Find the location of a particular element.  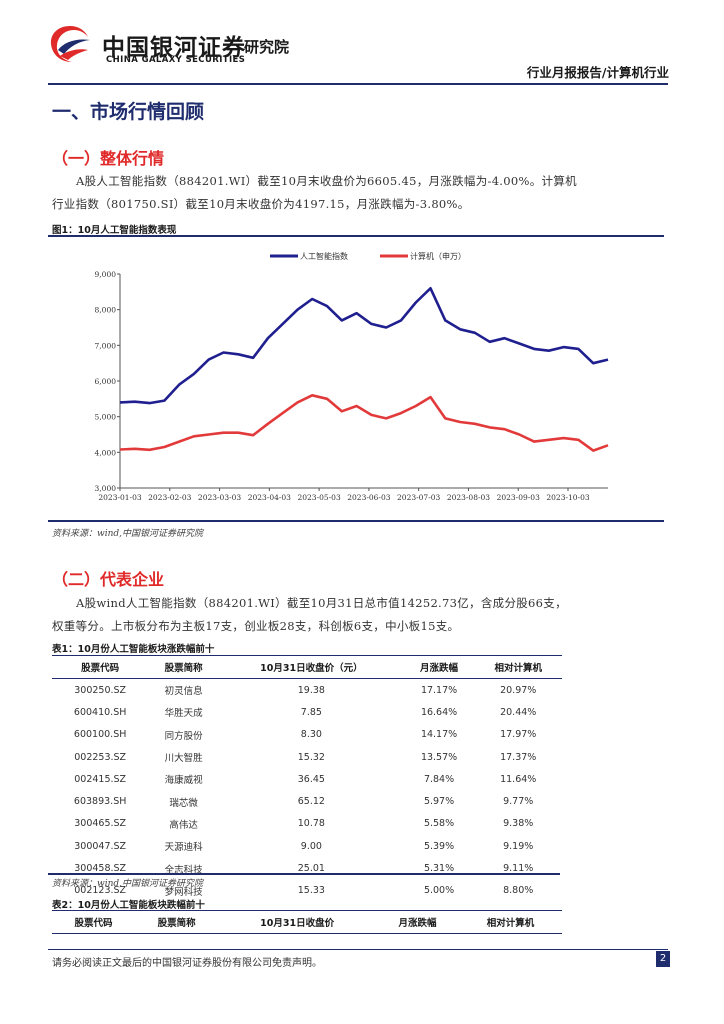

table-row: 300047.SZ 天源迪科 9.00 5.39% 9.19% is located at coordinates (307, 846).